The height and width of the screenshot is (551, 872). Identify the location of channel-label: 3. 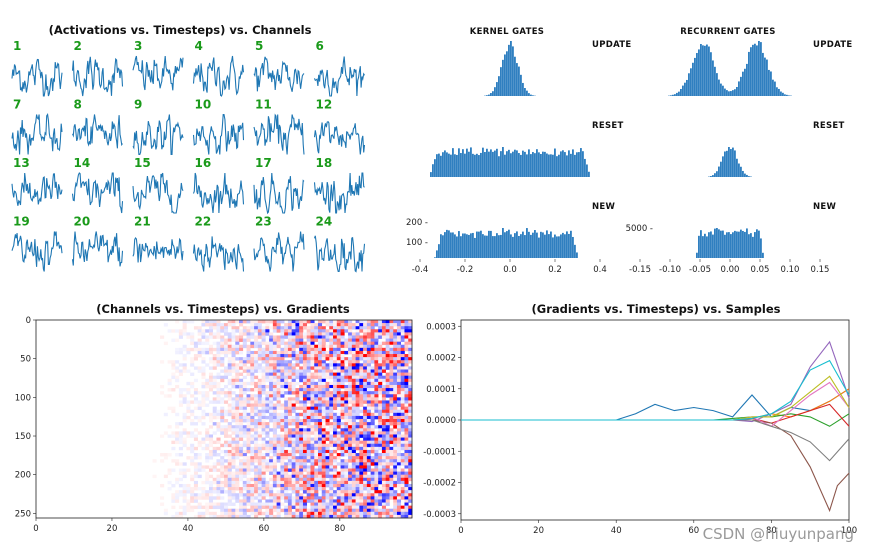
(138, 46).